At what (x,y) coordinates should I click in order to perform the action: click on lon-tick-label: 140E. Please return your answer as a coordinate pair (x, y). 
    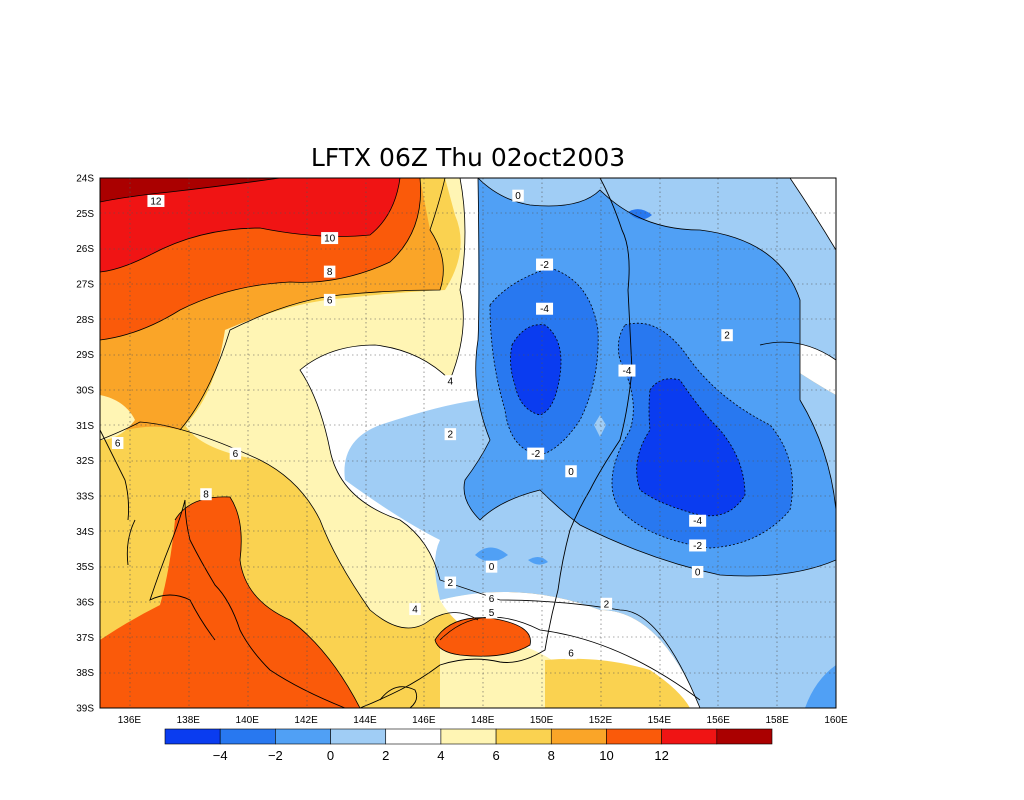
    Looking at the image, I should click on (248, 720).